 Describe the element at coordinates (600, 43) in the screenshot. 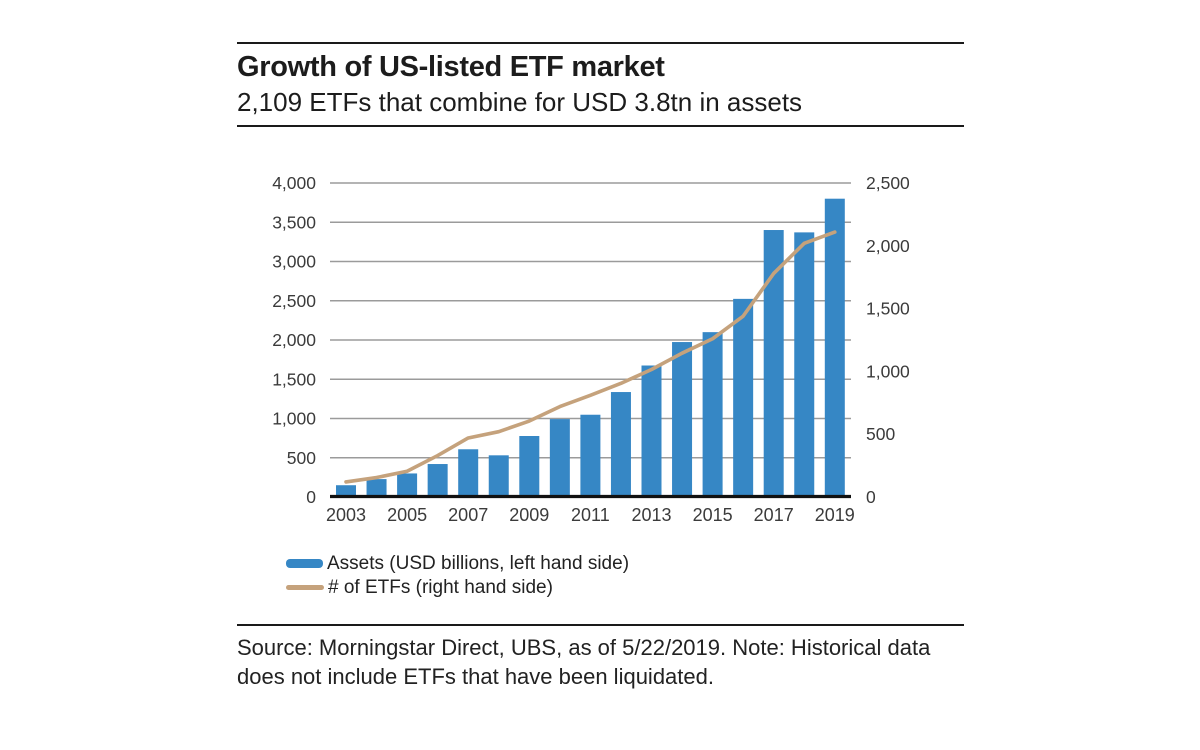

I see `header-rule` at that location.